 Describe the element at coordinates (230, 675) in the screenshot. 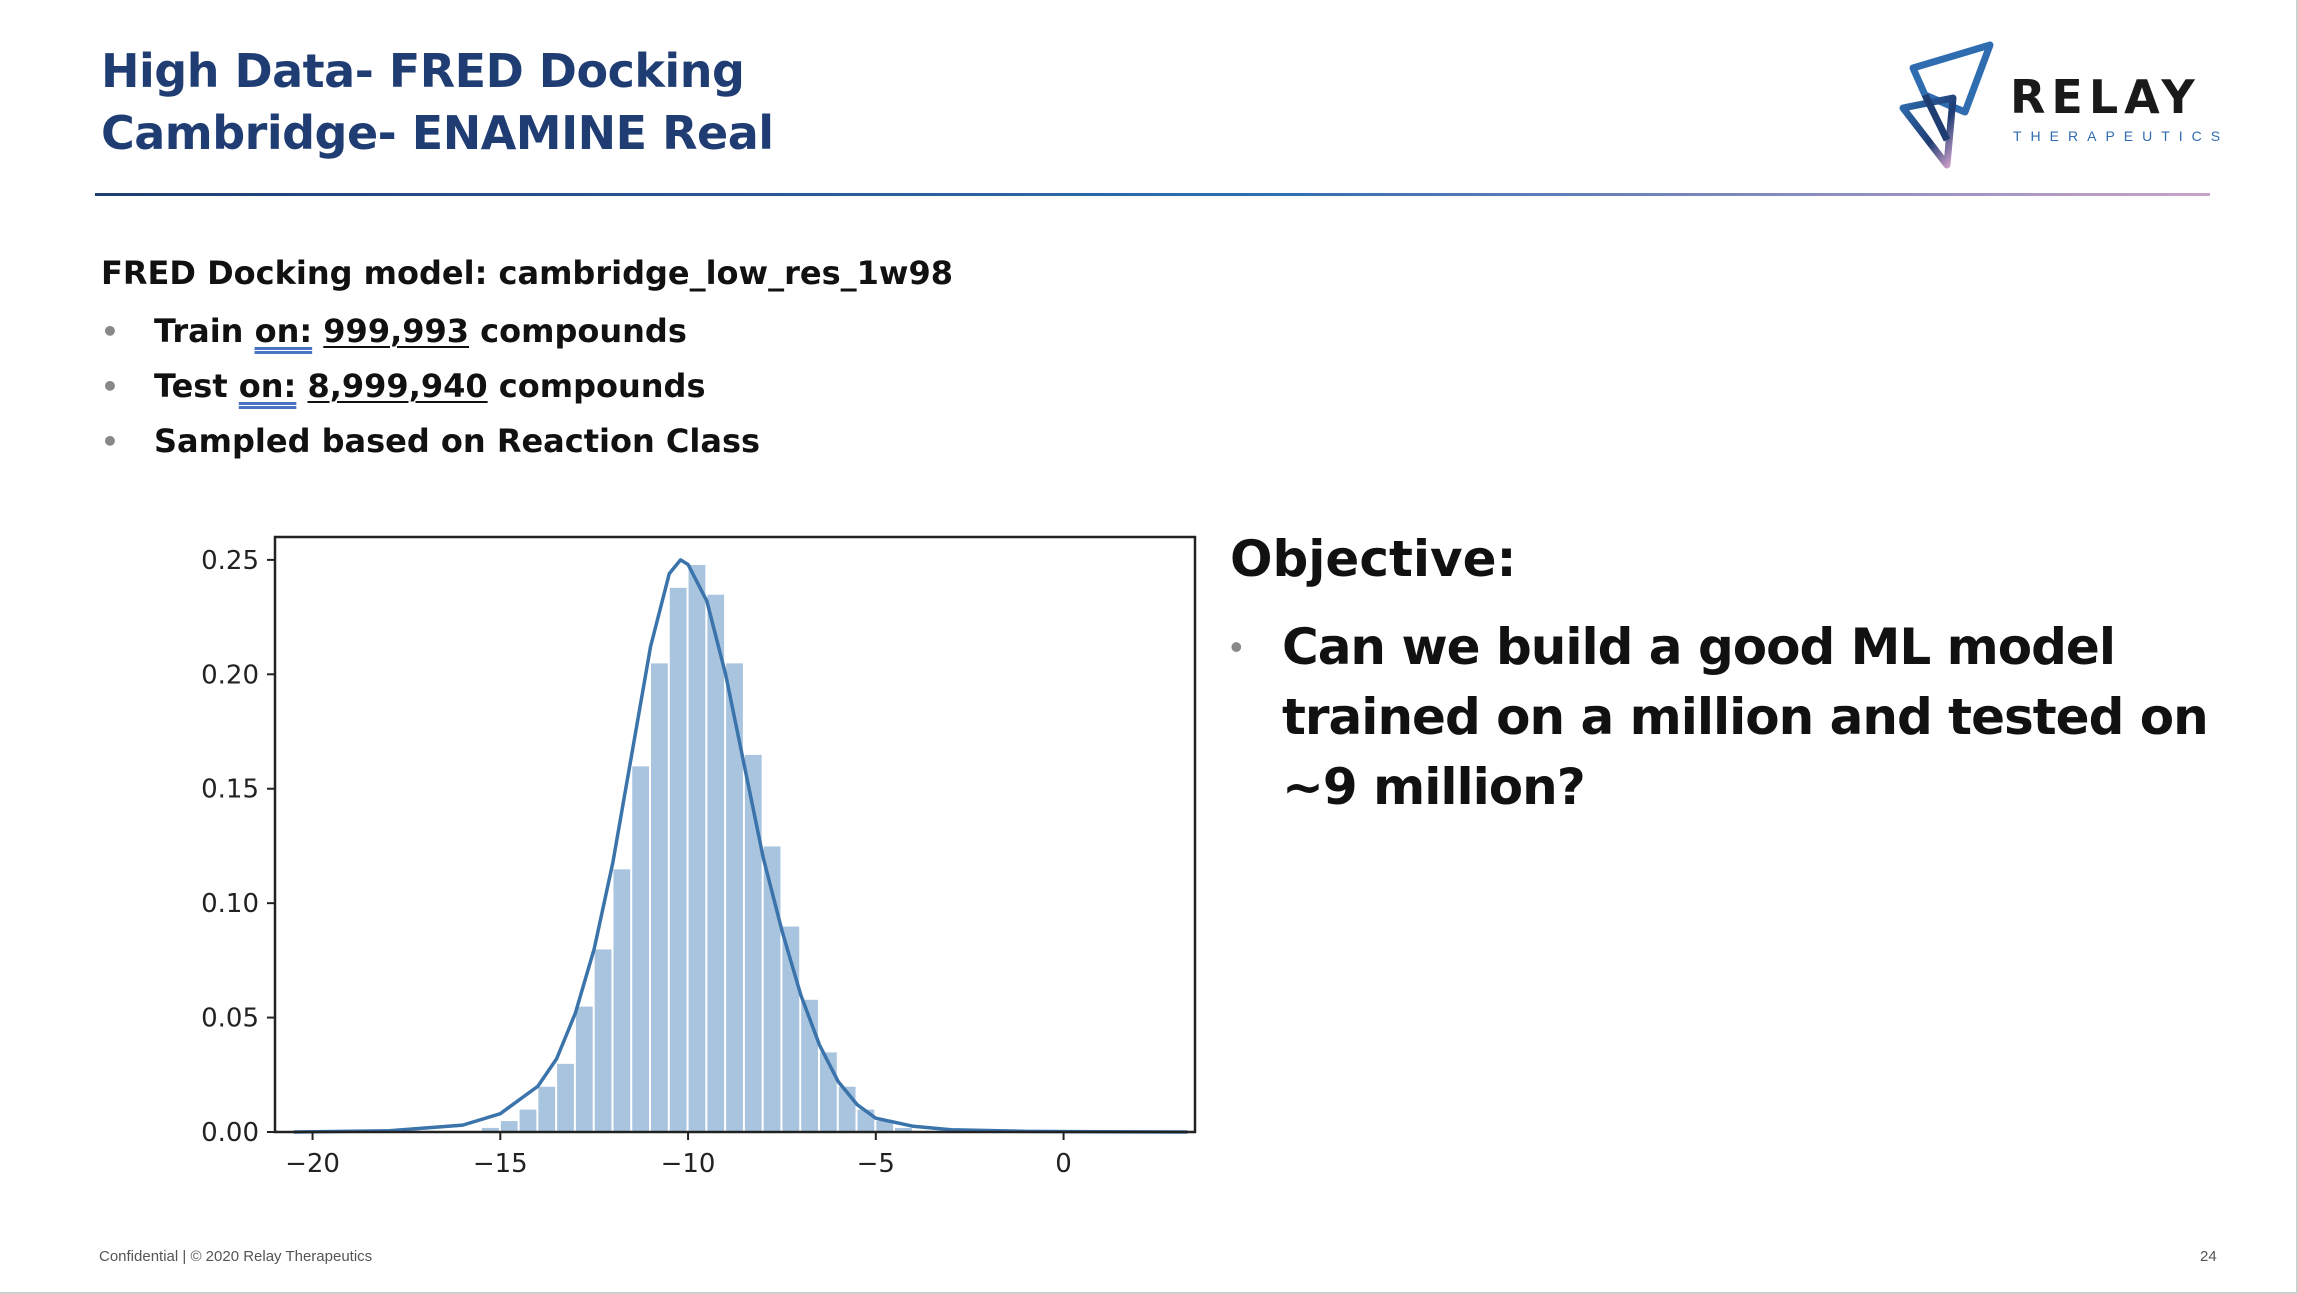

I see `y-tick-label: 0.20` at that location.